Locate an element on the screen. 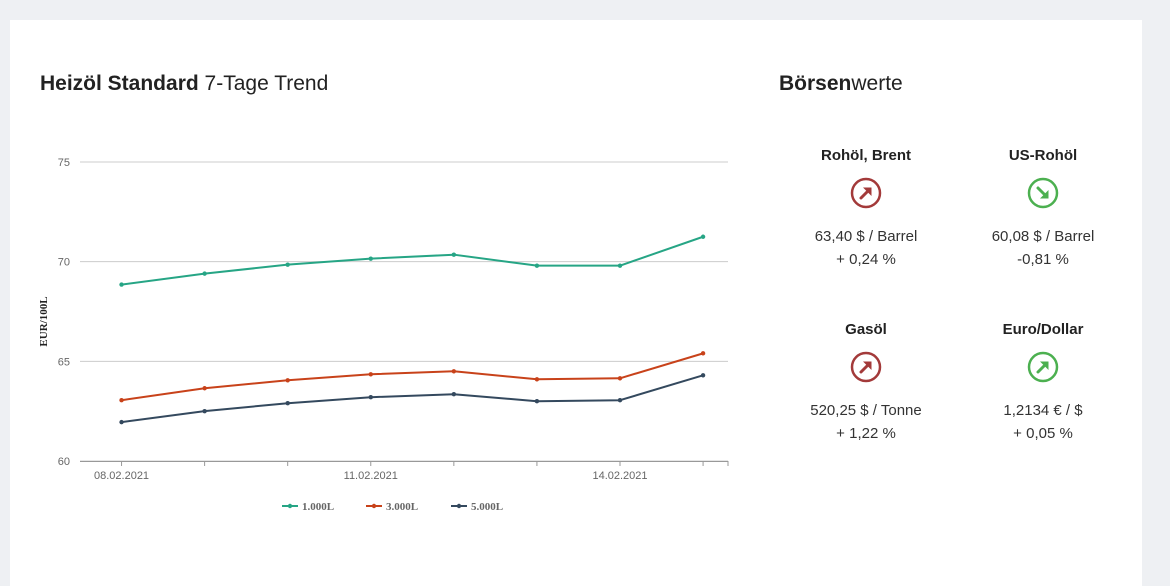 The height and width of the screenshot is (586, 1170). chart-legend: 1.000L 3.000L 5.000L is located at coordinates (392, 507).